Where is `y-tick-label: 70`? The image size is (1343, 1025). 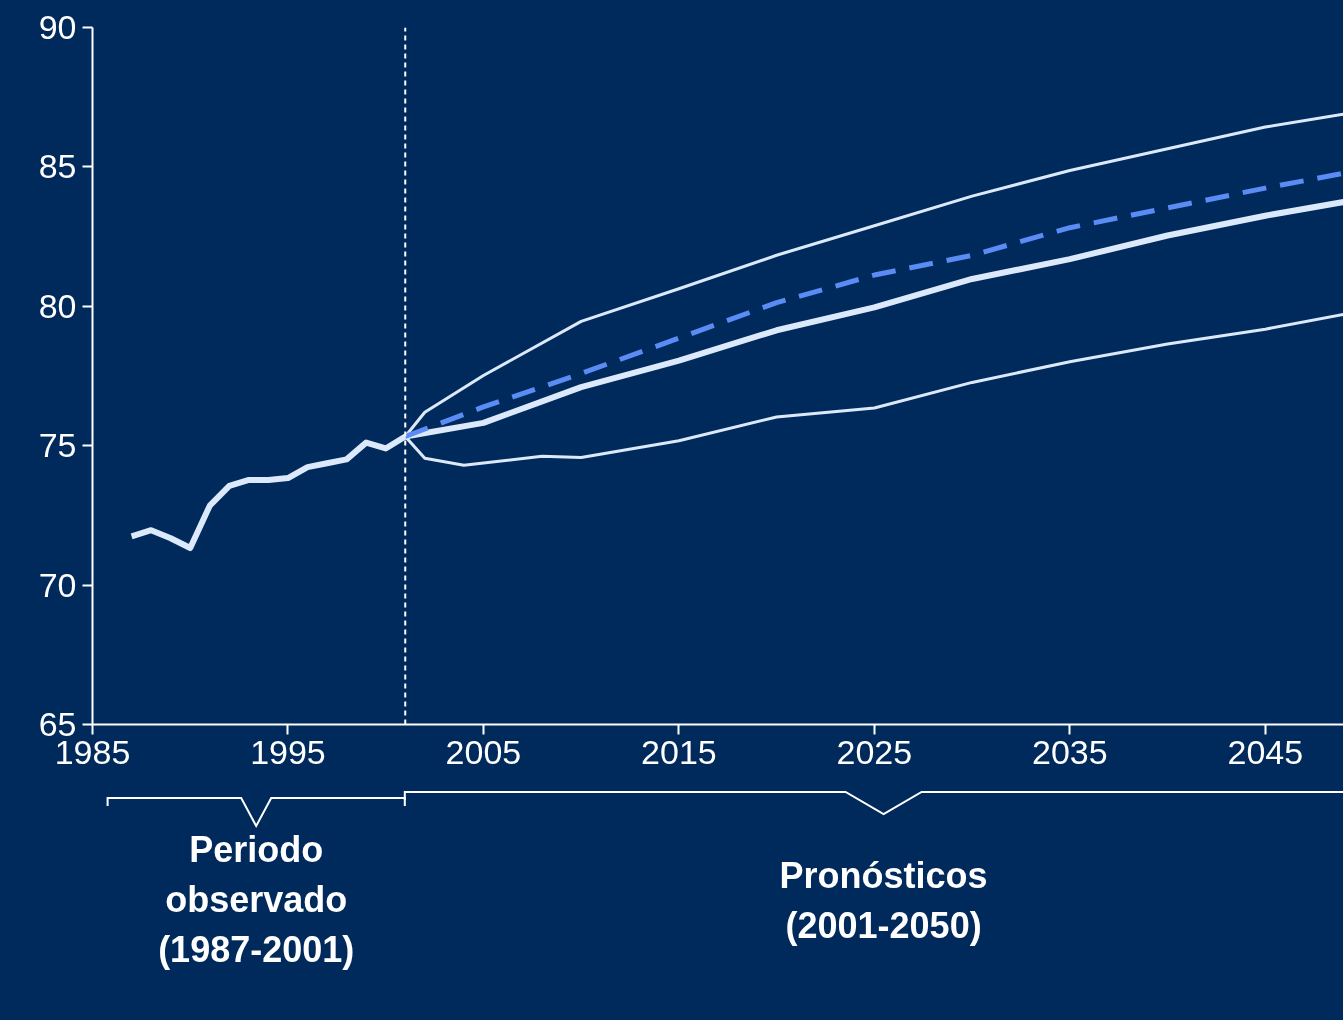 y-tick-label: 70 is located at coordinates (57, 584).